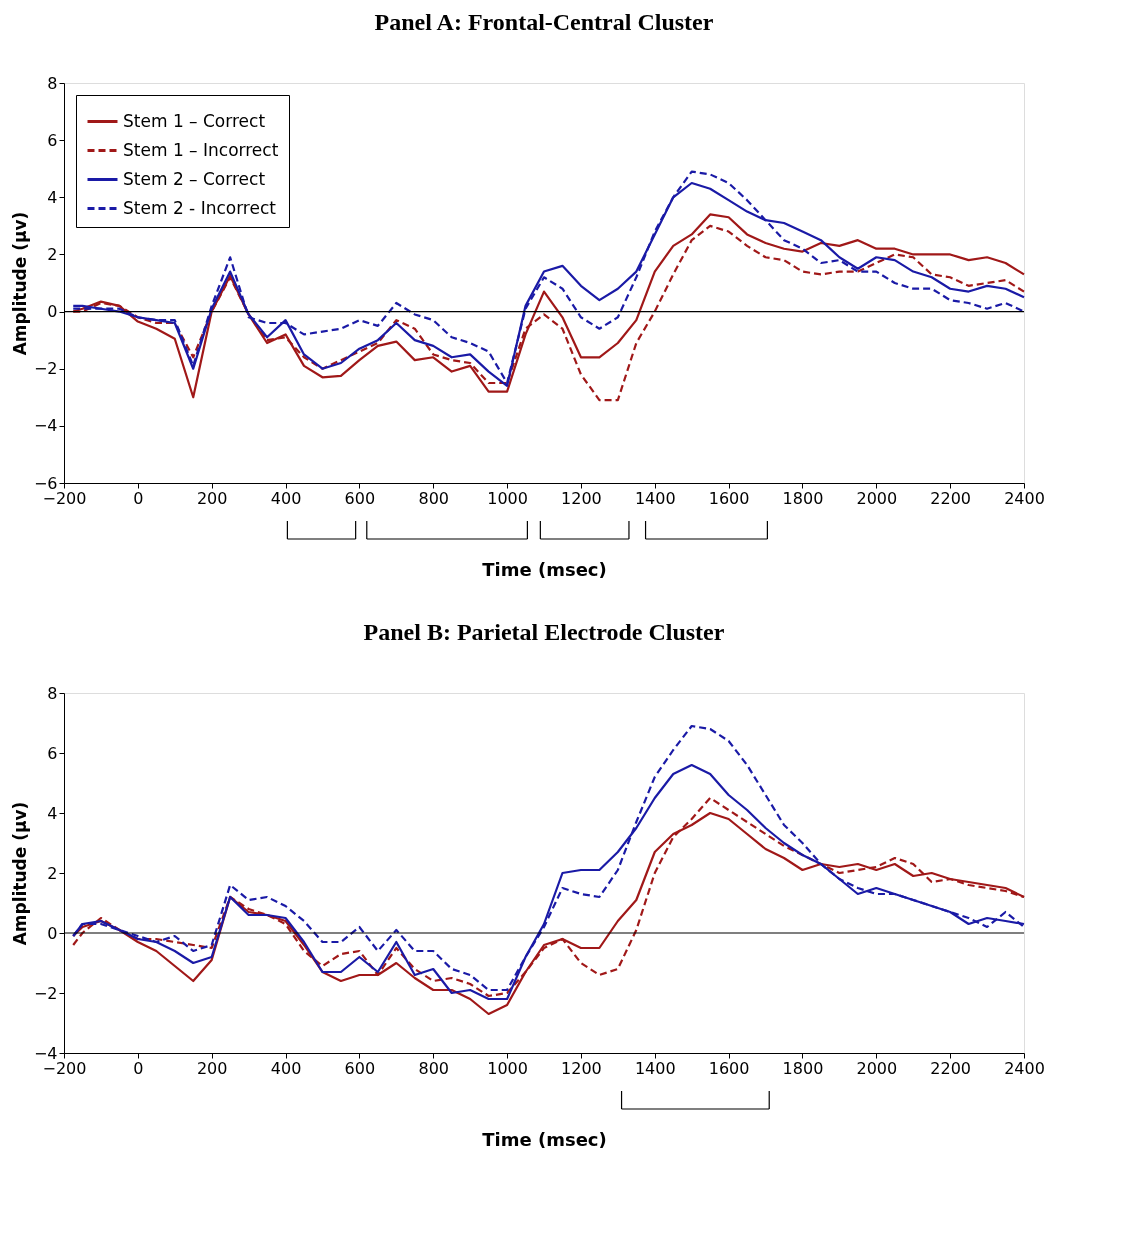  I want to click on legend-label: Stem 2 - Incorrect, so click(200, 207).